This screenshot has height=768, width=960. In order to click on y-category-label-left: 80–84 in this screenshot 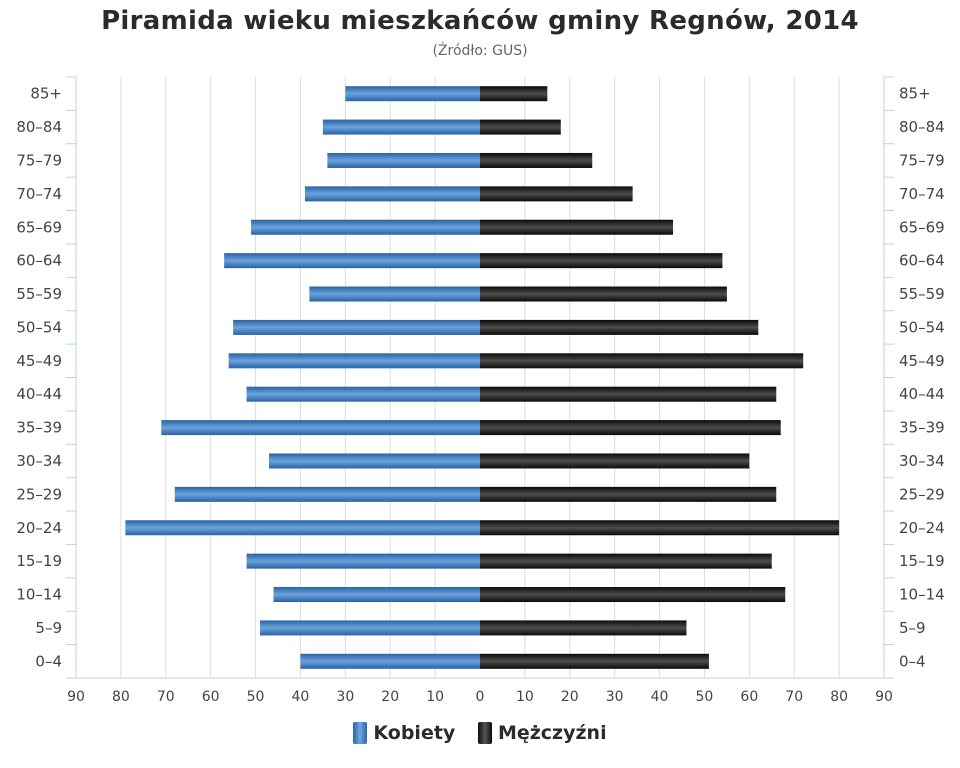, I will do `click(39, 127)`.